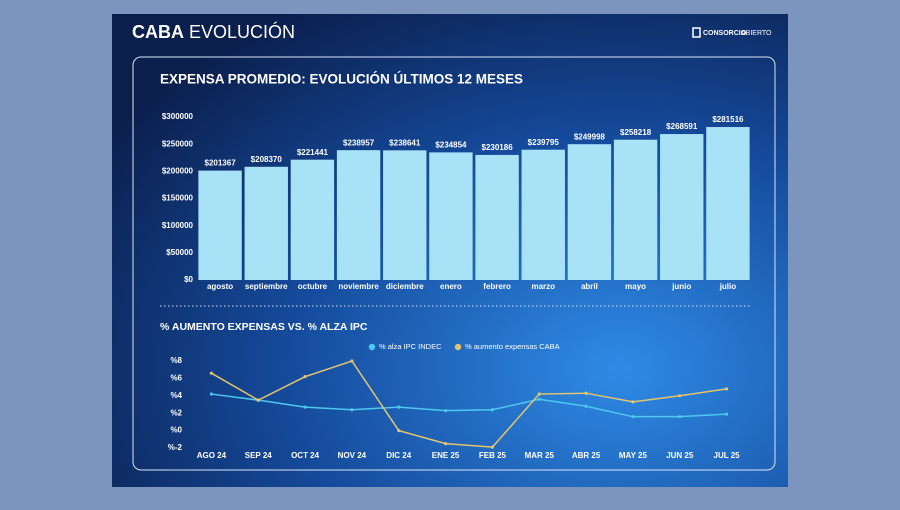 Image resolution: width=900 pixels, height=510 pixels. I want to click on value-label: $249998, so click(590, 136).